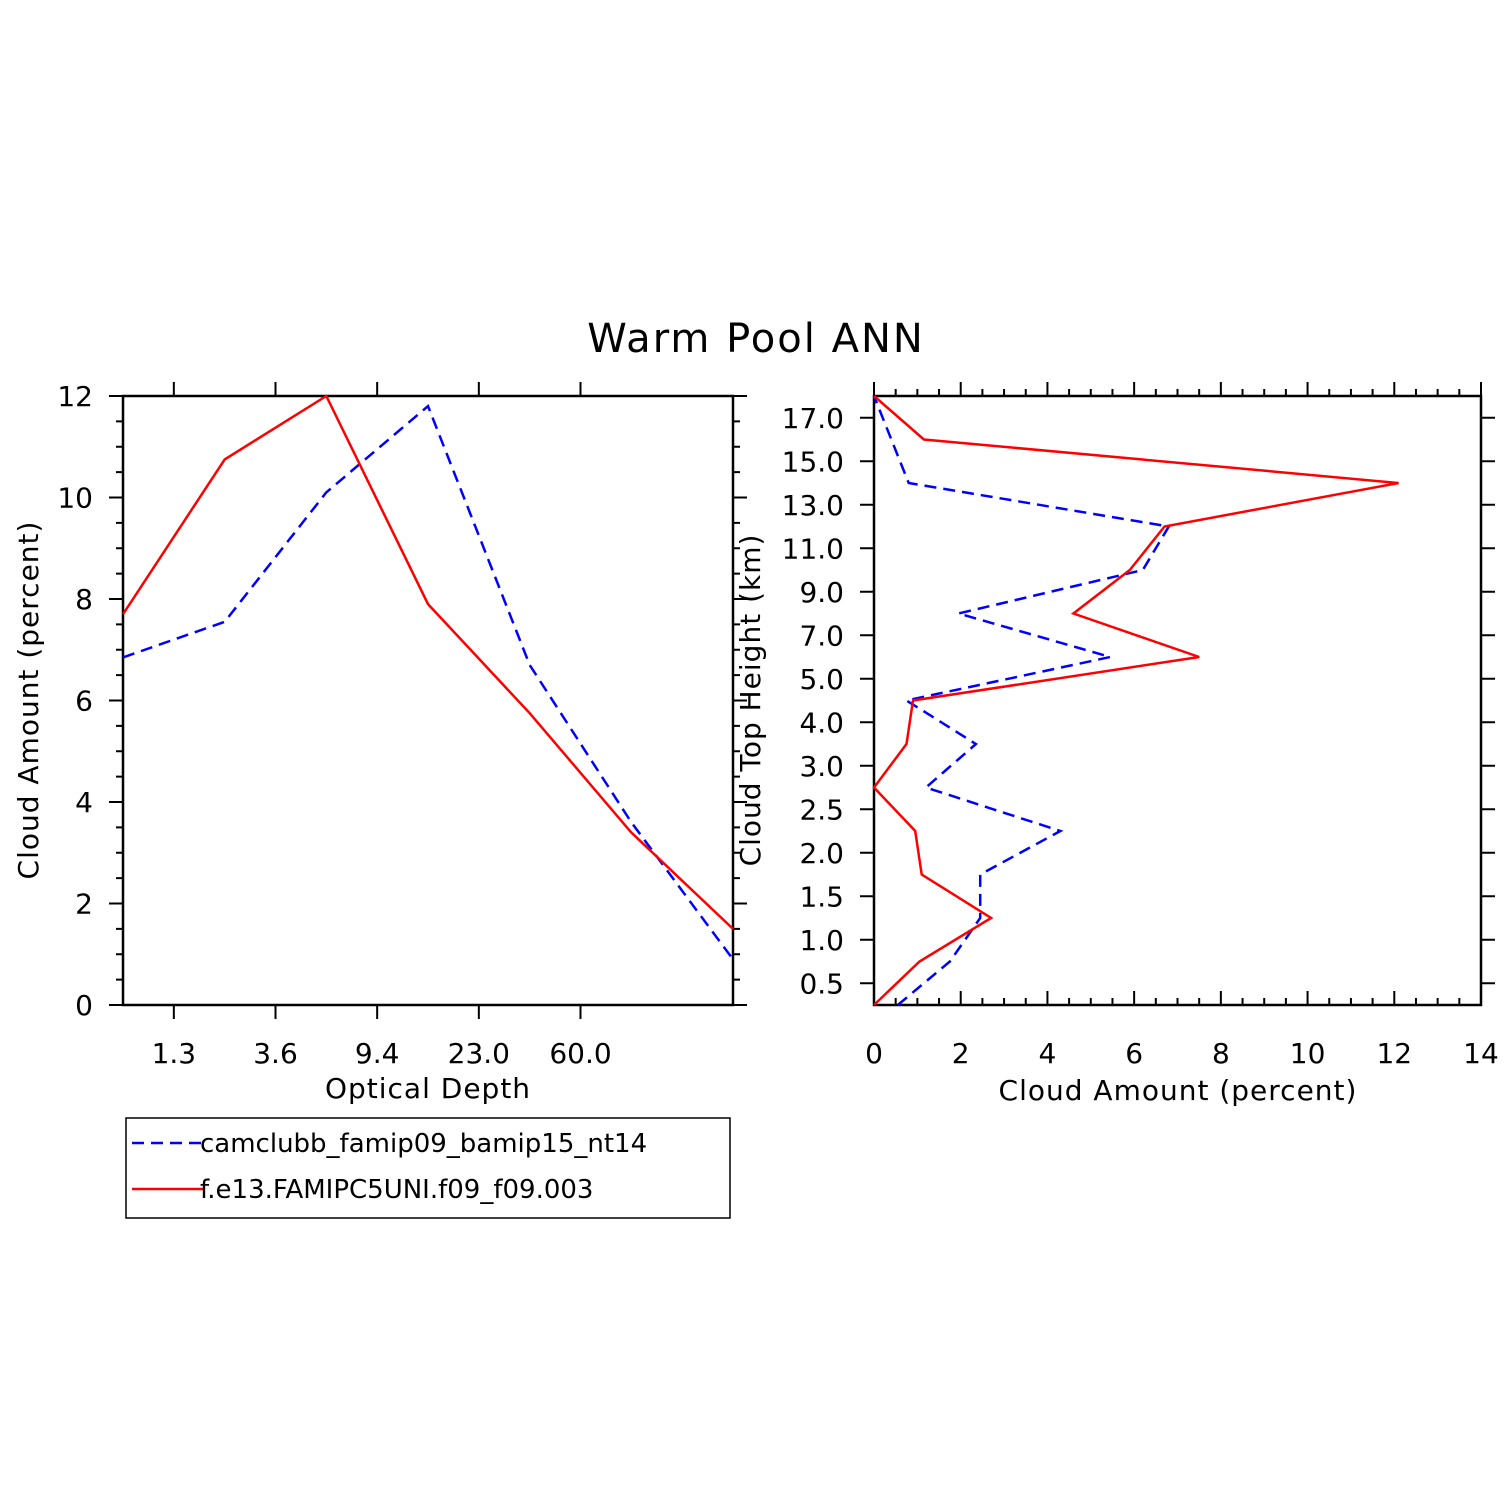 The height and width of the screenshot is (1510, 1510). I want to click on left-ylabel: Cloud Amount (percent), so click(28, 700).